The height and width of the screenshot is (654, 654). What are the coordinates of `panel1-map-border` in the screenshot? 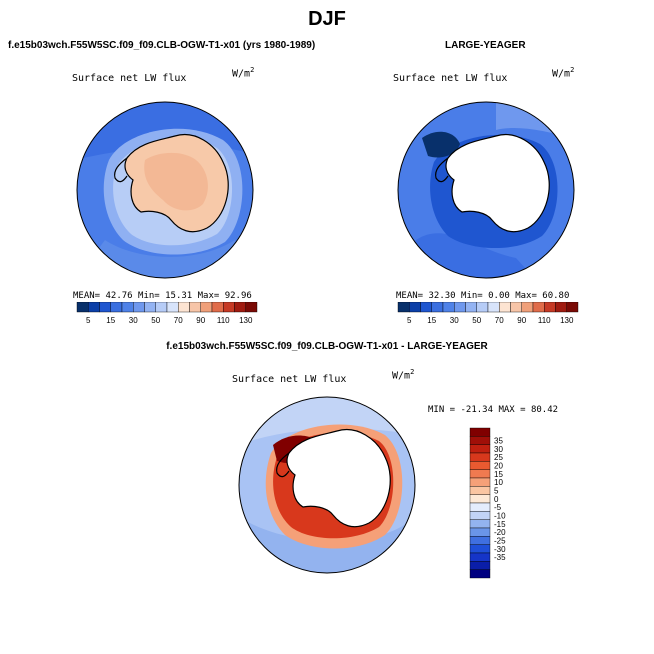 It's located at (165, 190).